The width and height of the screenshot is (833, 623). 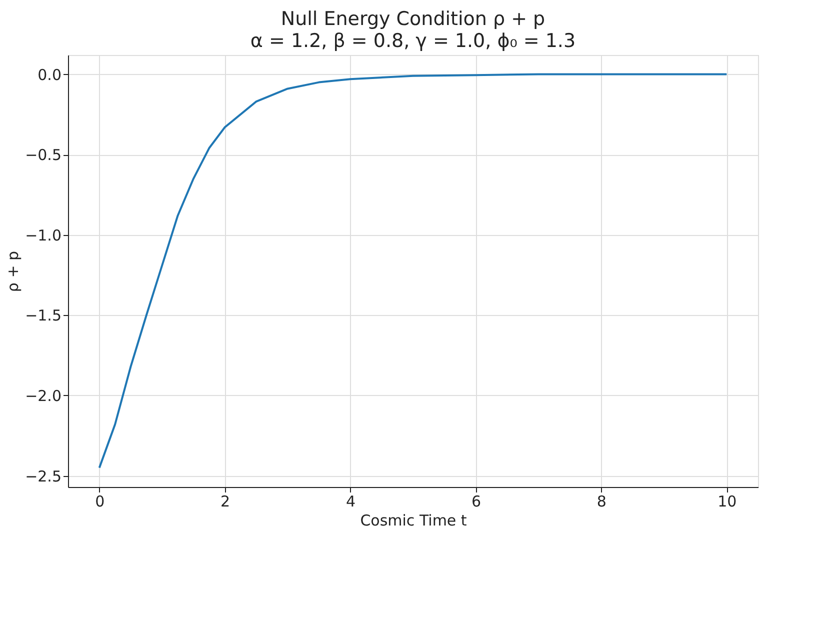 What do you see at coordinates (476, 501) in the screenshot?
I see `x-tick-label: 6` at bounding box center [476, 501].